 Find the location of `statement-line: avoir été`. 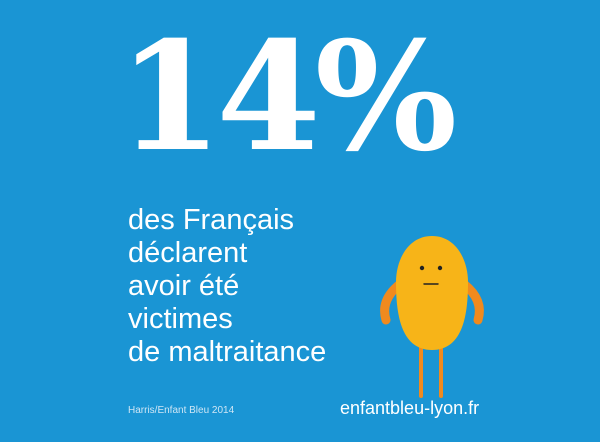

statement-line: avoir été is located at coordinates (184, 286).